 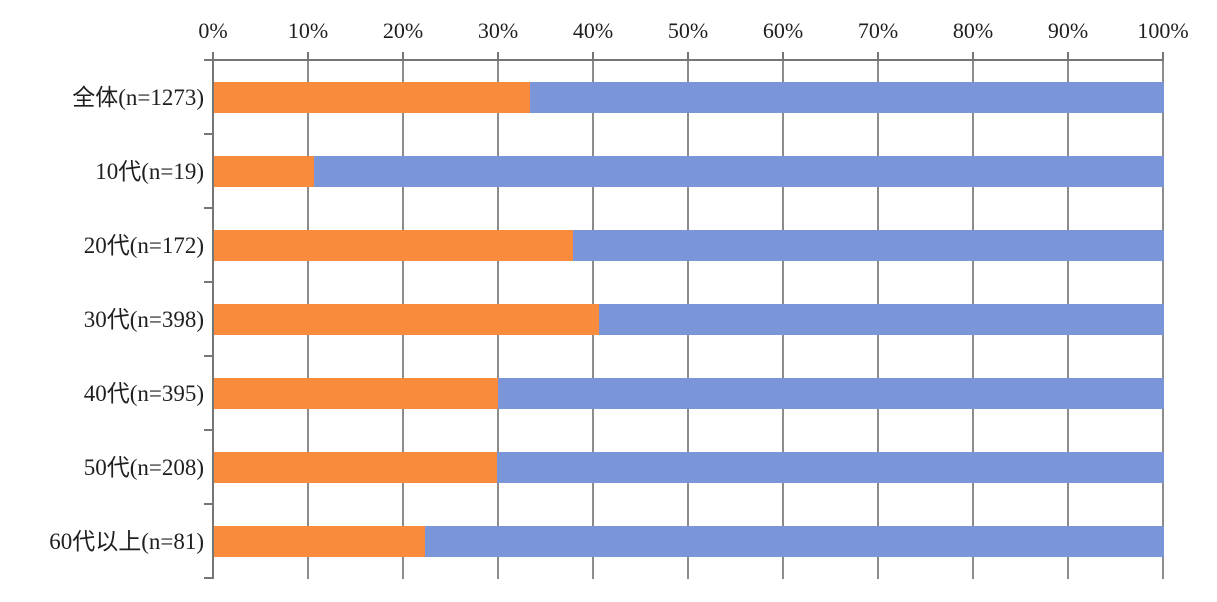 What do you see at coordinates (878, 30) in the screenshot?
I see `x-axis-tick-label: 70%` at bounding box center [878, 30].